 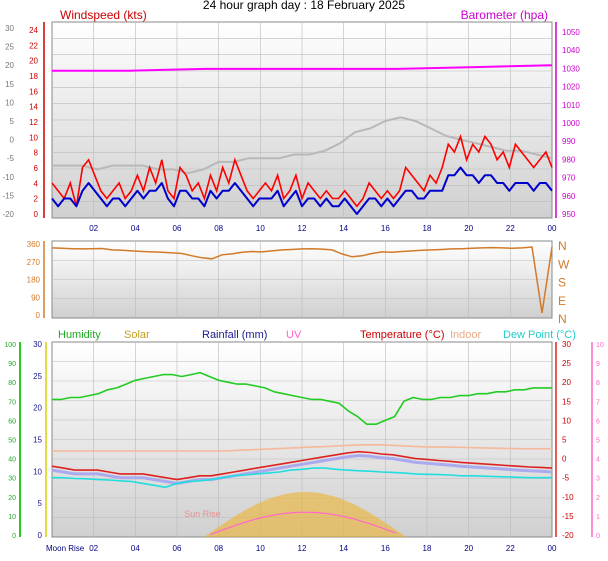 I want to click on x-tick-label: 06, so click(x=177, y=228).